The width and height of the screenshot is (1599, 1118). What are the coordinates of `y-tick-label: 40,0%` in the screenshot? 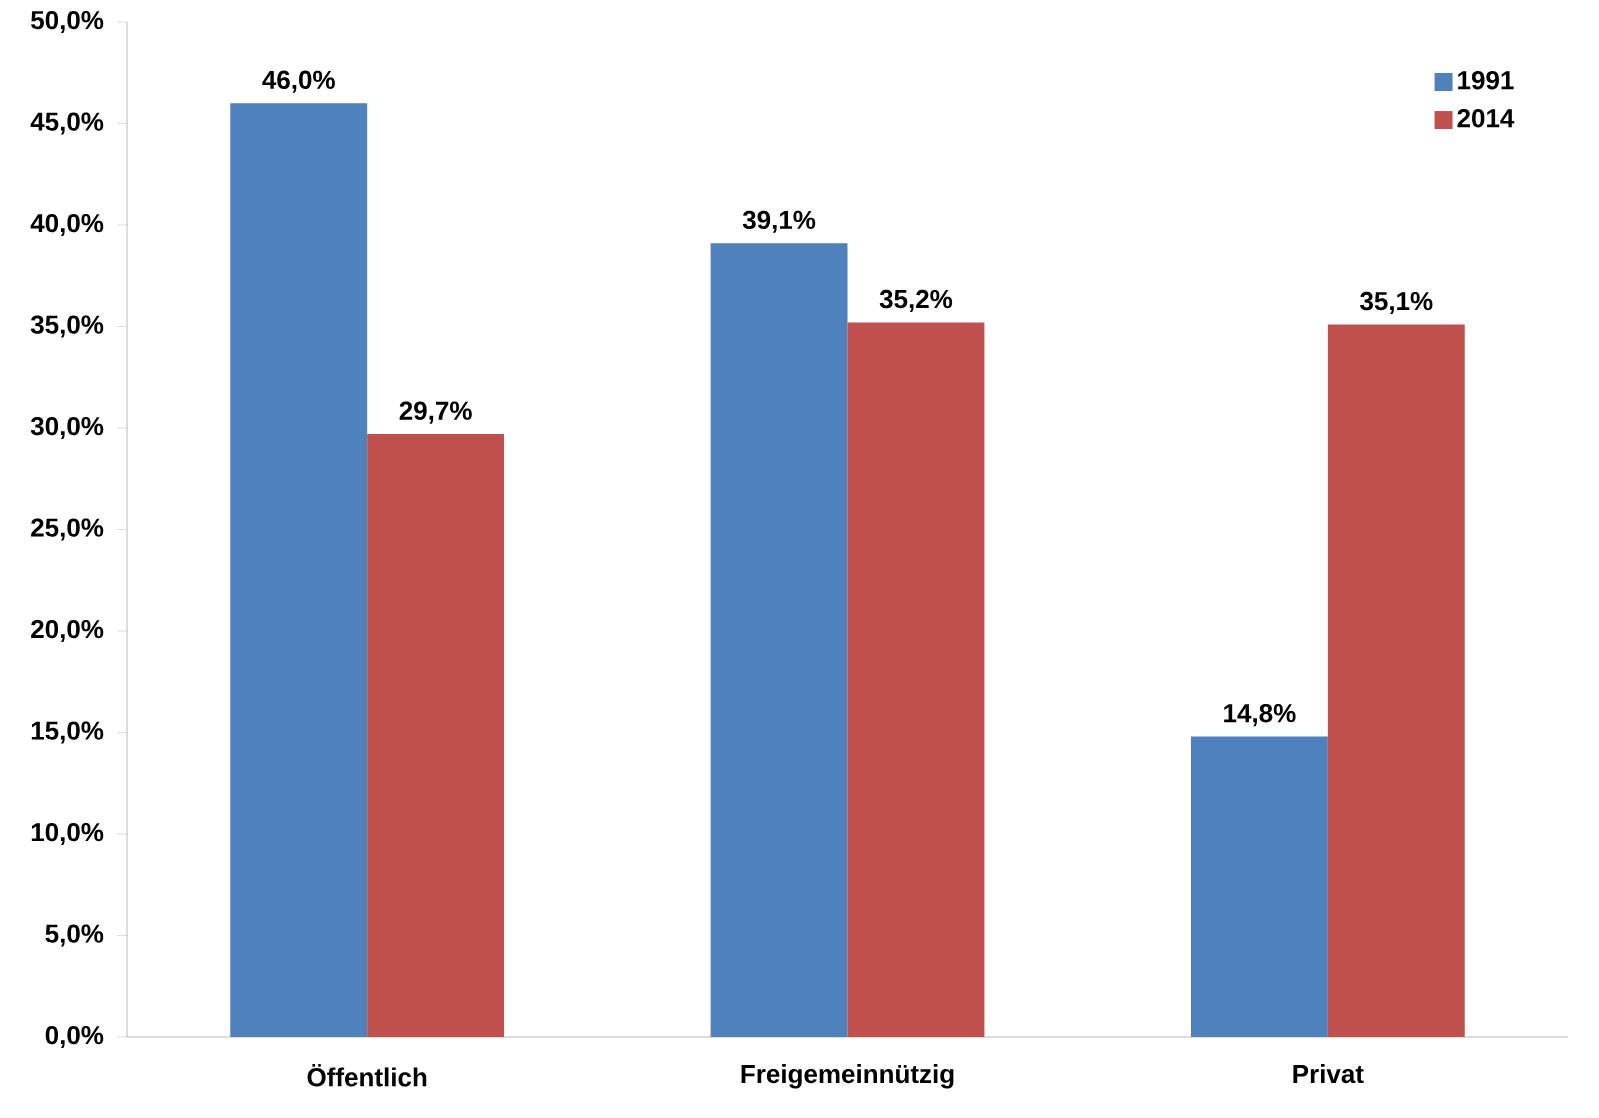 It's located at (67, 225).